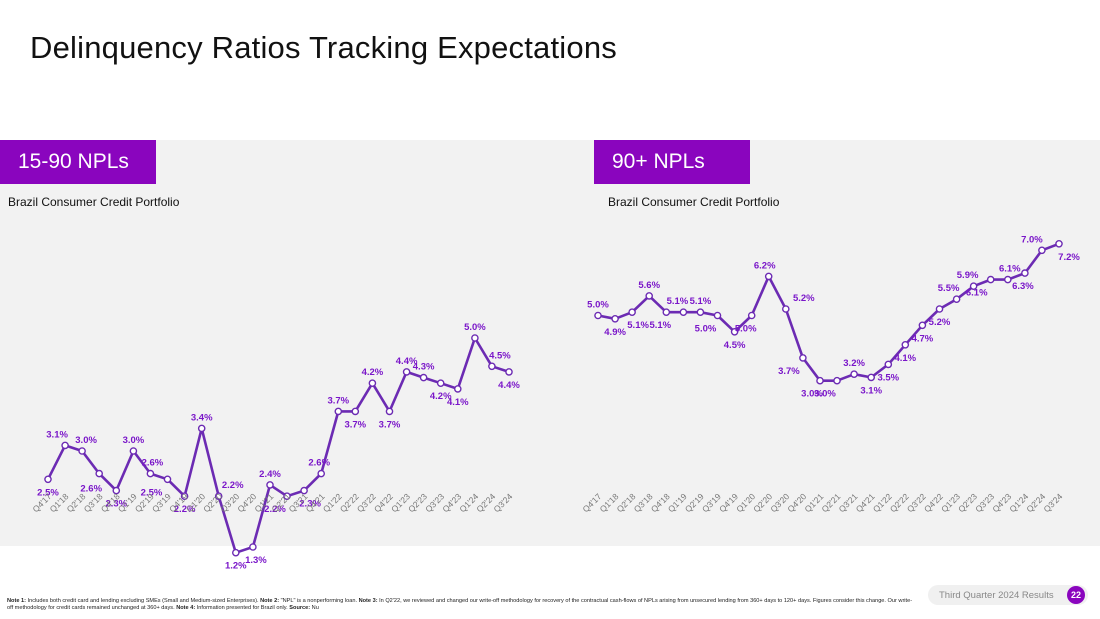  I want to click on data-label: 2.4%, so click(270, 474).